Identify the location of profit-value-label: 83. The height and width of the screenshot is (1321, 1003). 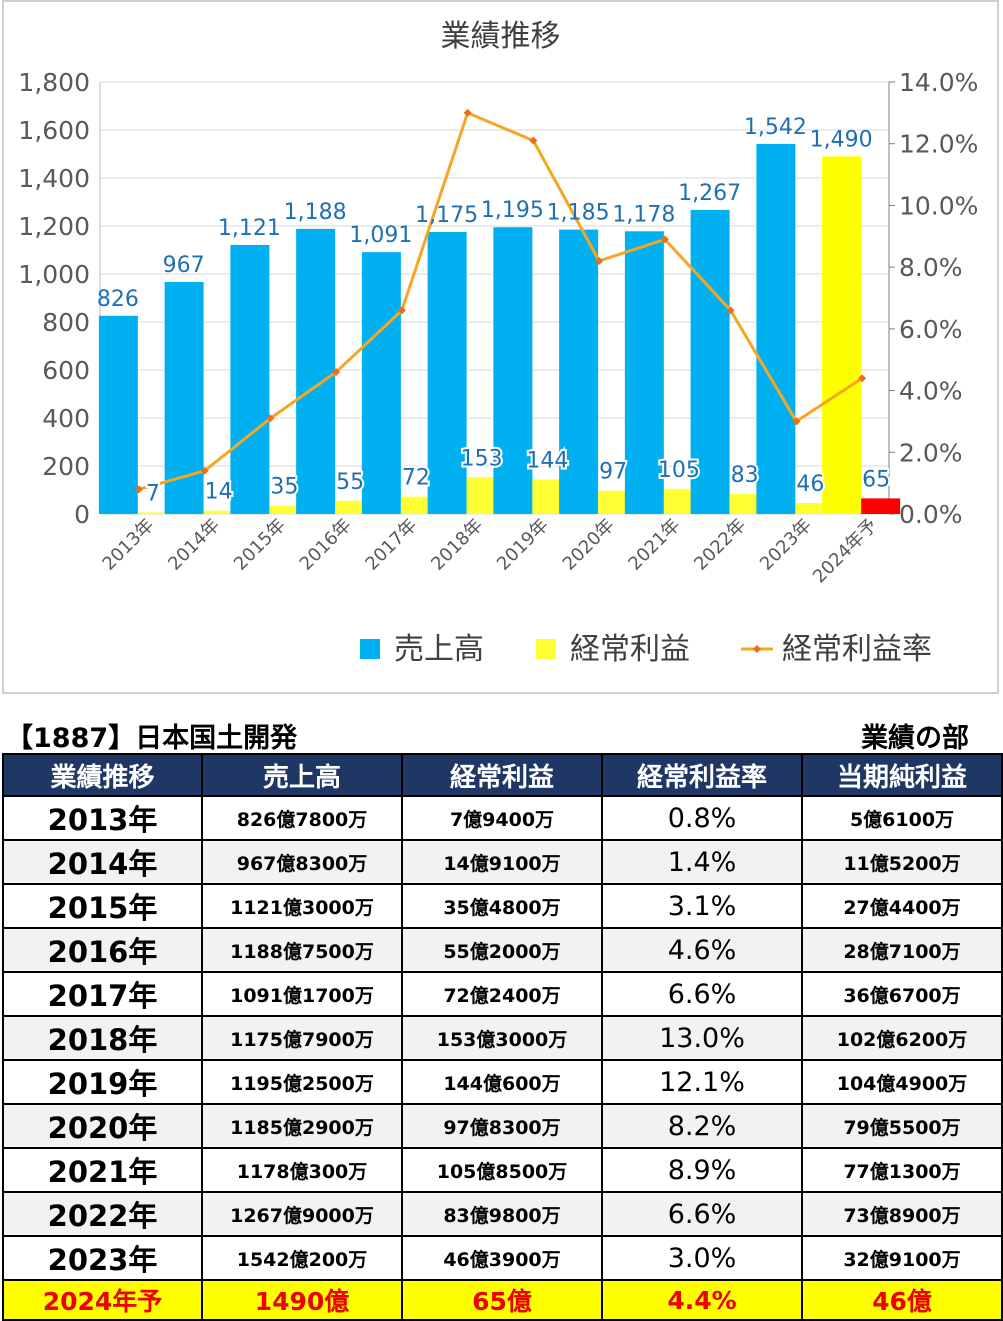
(745, 475).